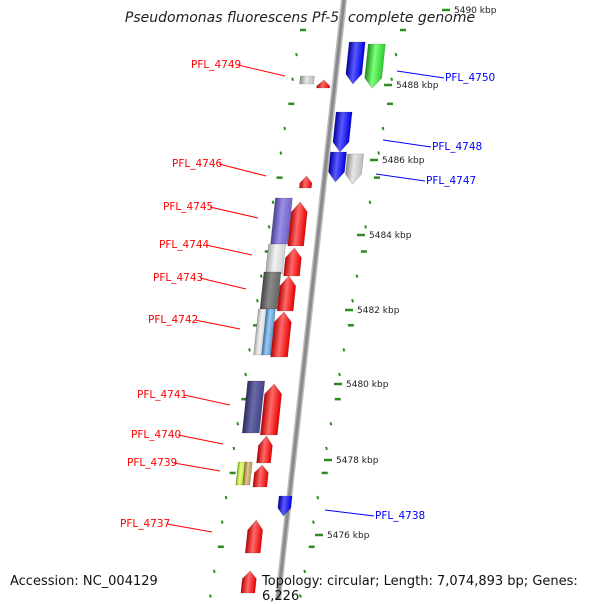 The height and width of the screenshot is (604, 600). I want to click on gene-label-pfl-4740: PFL_4740, so click(156, 435).